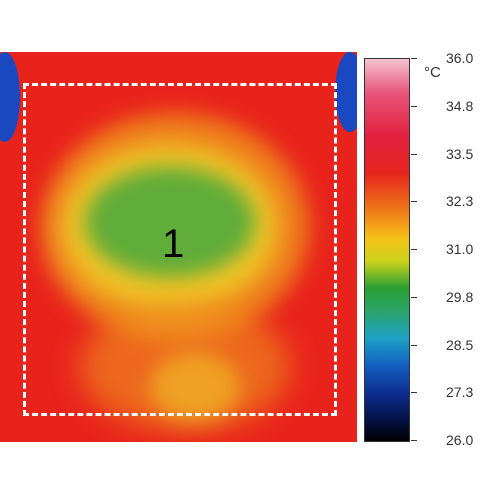 This screenshot has height=500, width=500. I want to click on thermal-blob-green, so click(170, 222).